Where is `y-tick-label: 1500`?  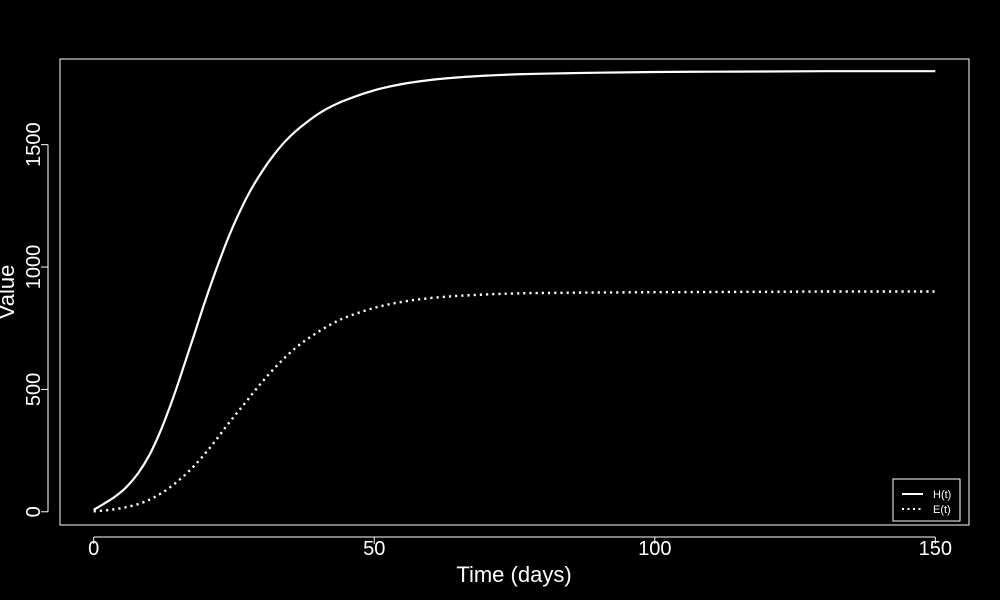
y-tick-label: 1500 is located at coordinates (34, 144).